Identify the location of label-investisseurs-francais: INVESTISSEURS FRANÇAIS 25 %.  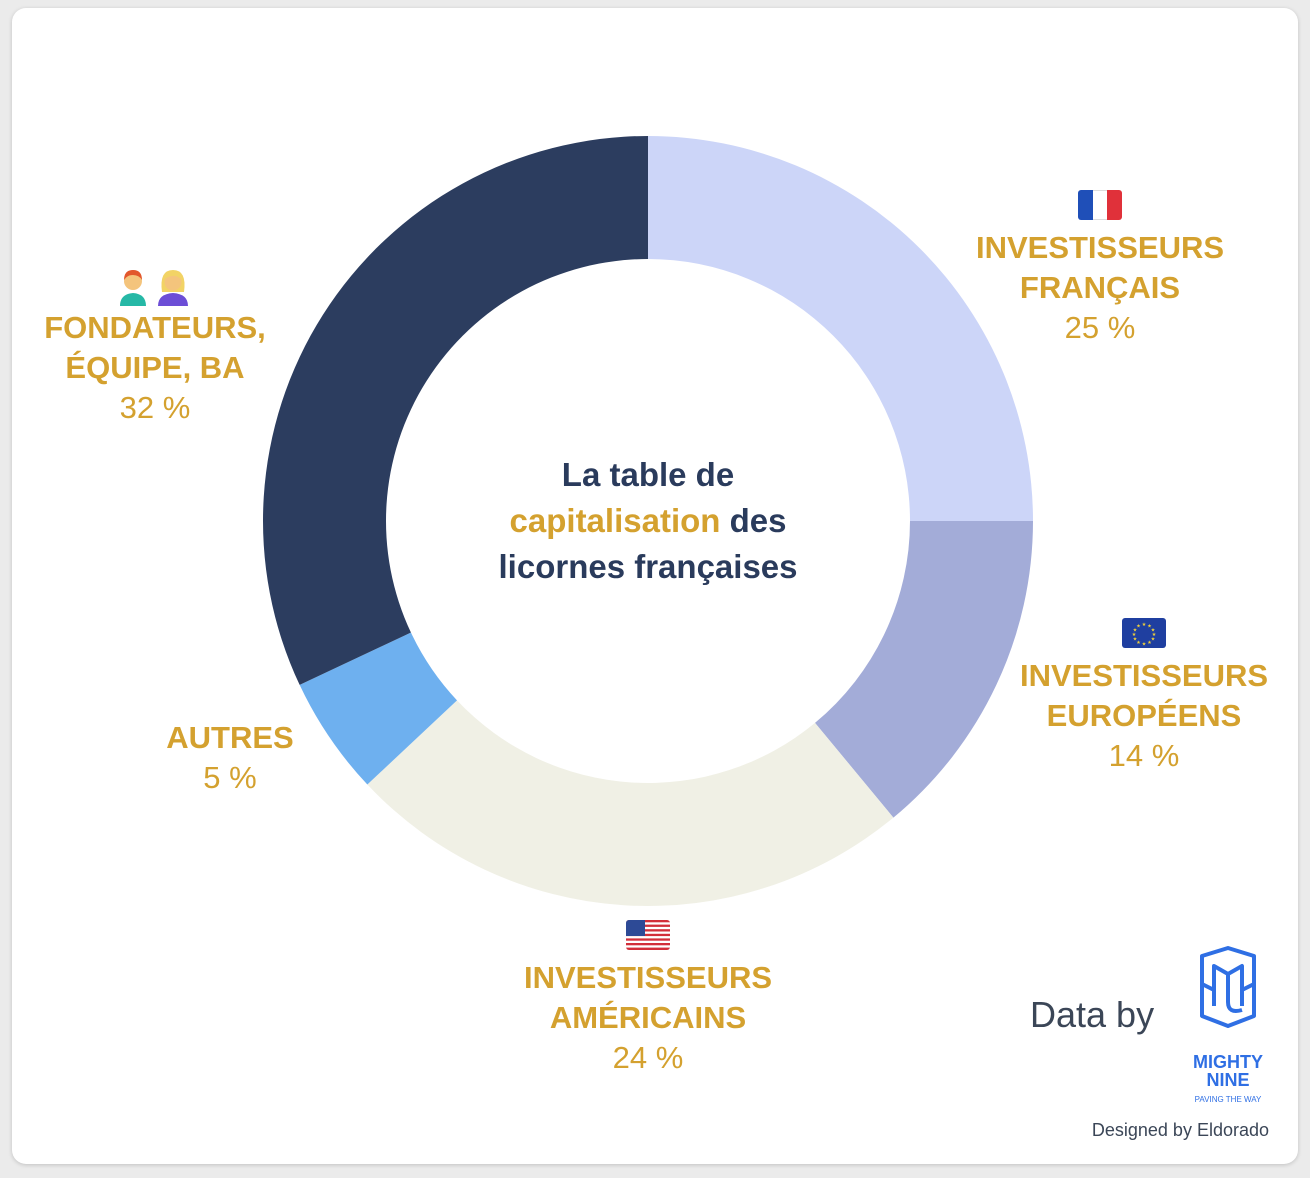
(1100, 267).